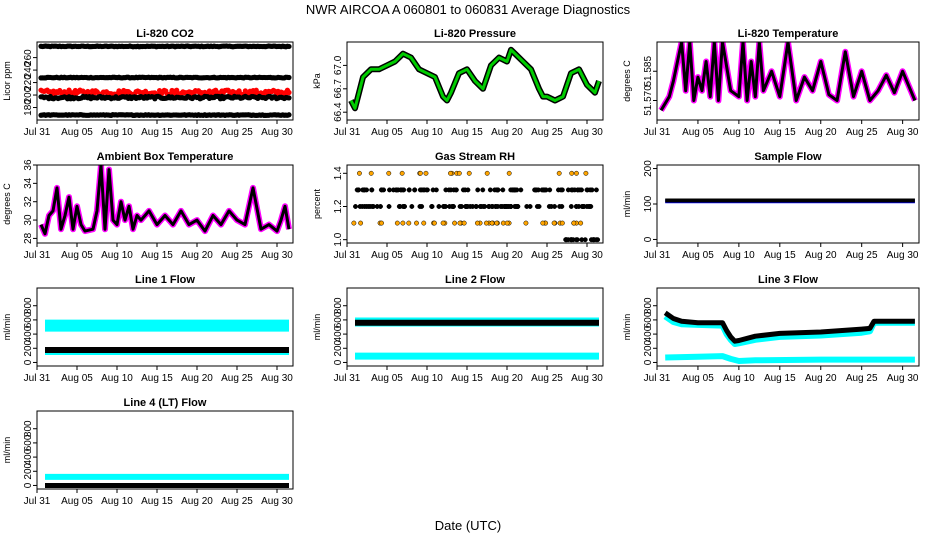  I want to click on y-tick-label: 600, so click(28, 319).